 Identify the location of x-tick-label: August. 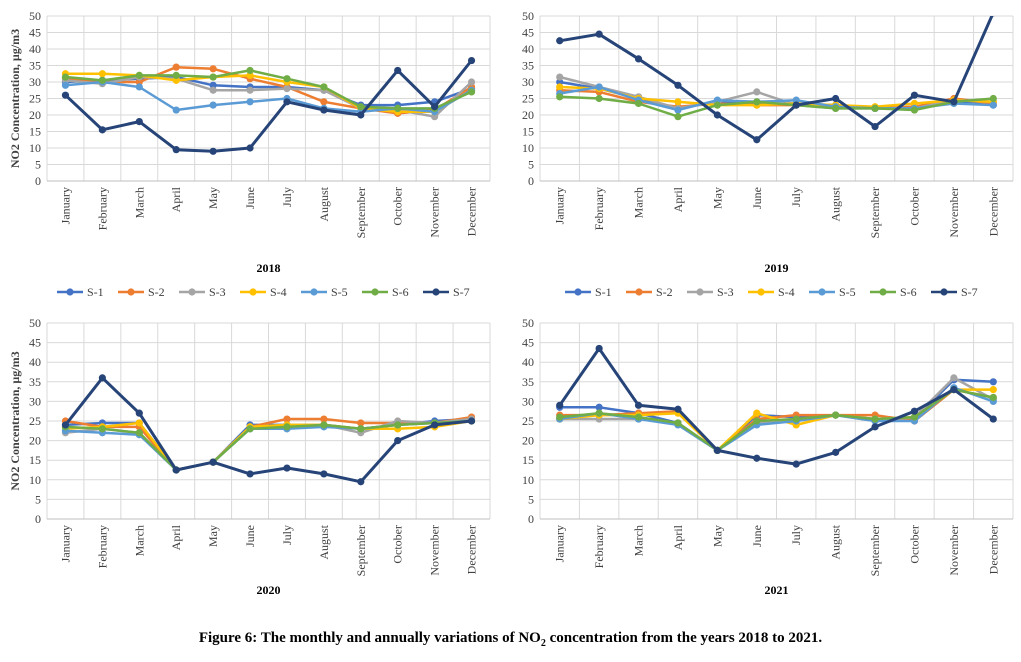
(324, 541).